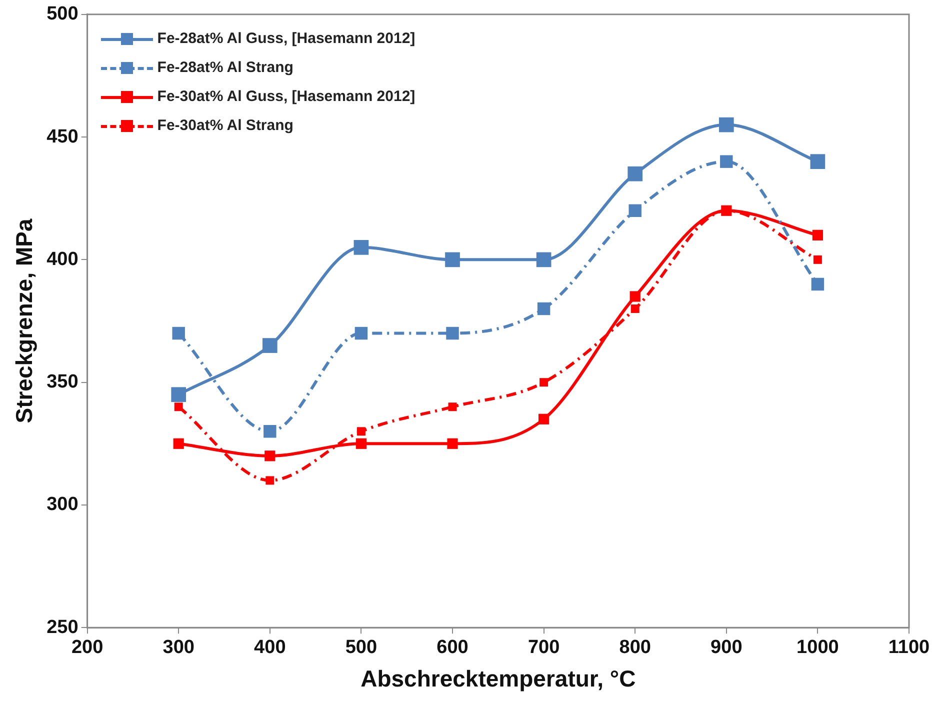  I want to click on y-tick-label: 300, so click(62, 505).